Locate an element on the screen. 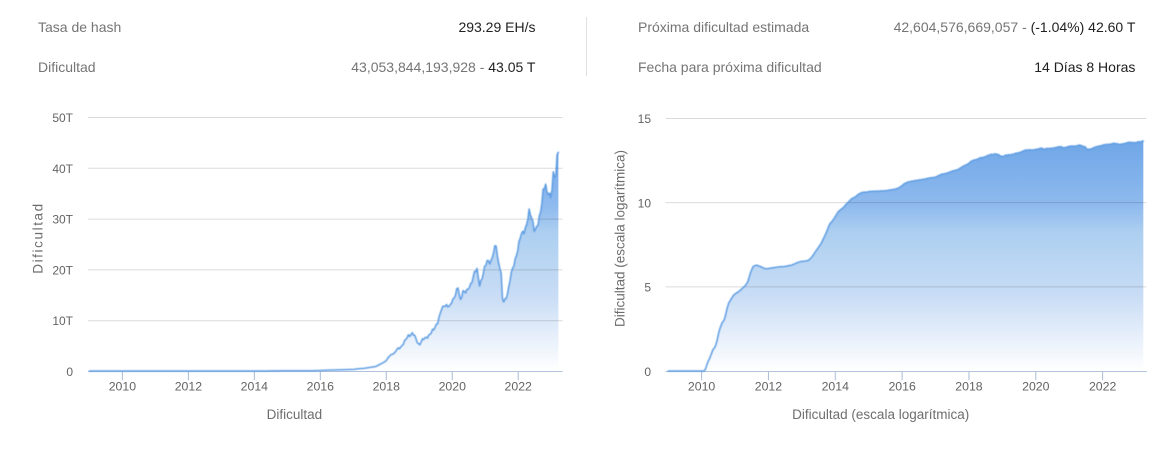  svg-text: 40T is located at coordinates (62, 169).